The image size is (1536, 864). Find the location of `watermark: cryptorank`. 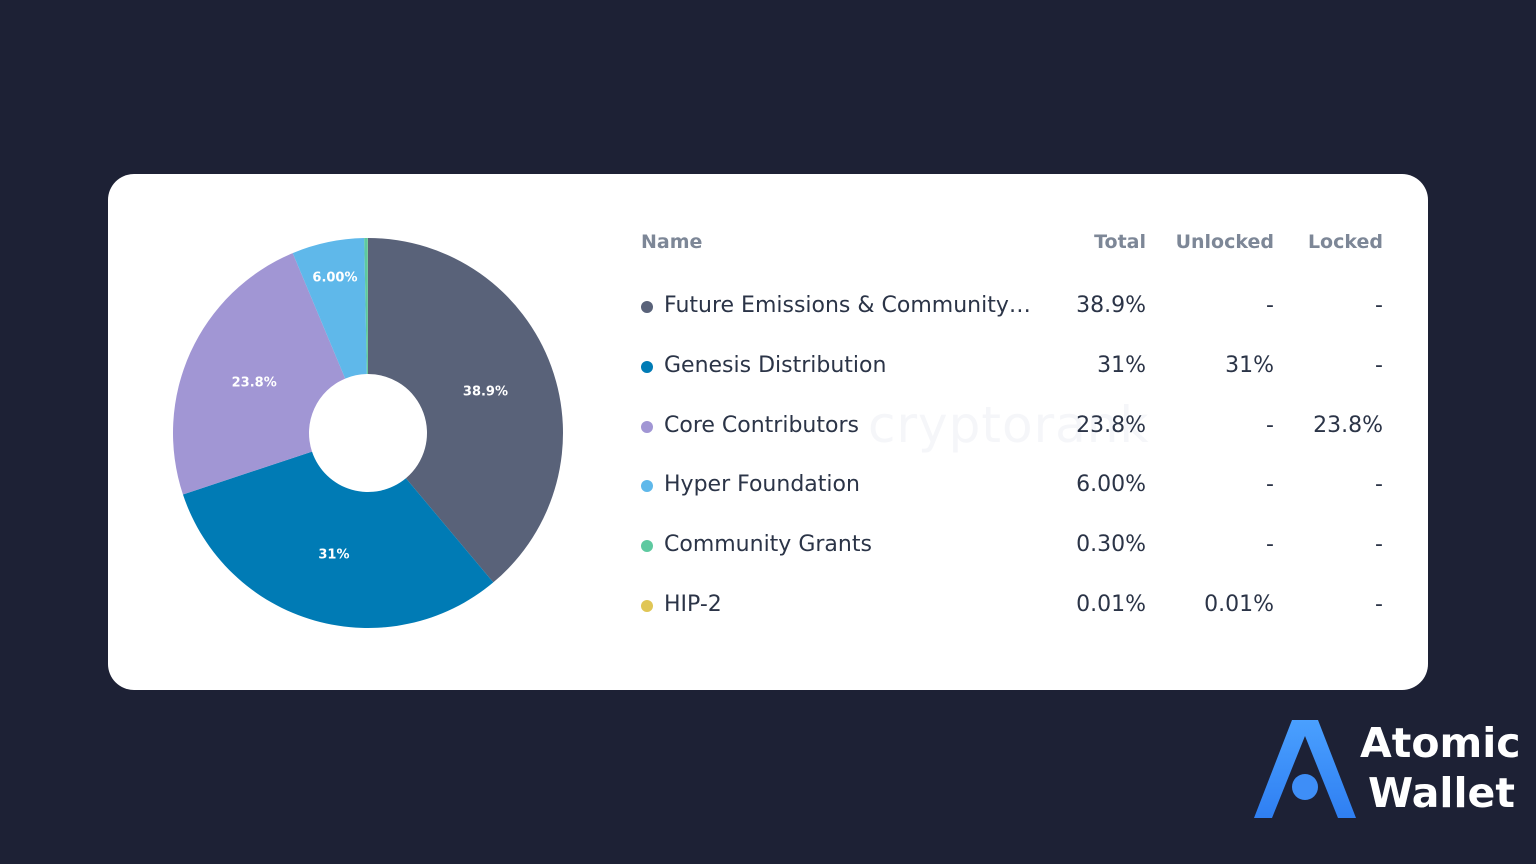

watermark: cryptorank is located at coordinates (1009, 425).